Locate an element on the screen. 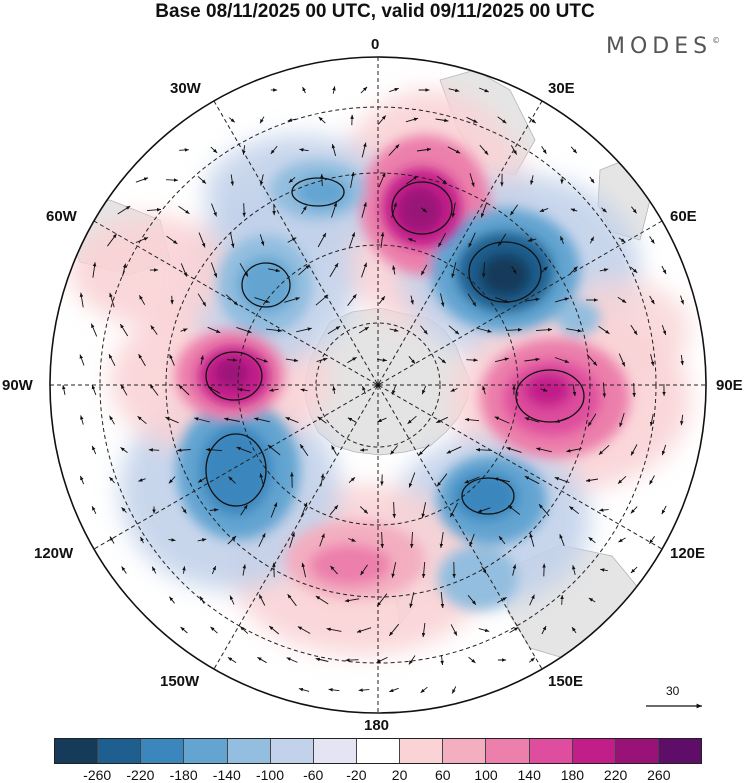 The image size is (750, 783). colorbar is located at coordinates (378, 751).